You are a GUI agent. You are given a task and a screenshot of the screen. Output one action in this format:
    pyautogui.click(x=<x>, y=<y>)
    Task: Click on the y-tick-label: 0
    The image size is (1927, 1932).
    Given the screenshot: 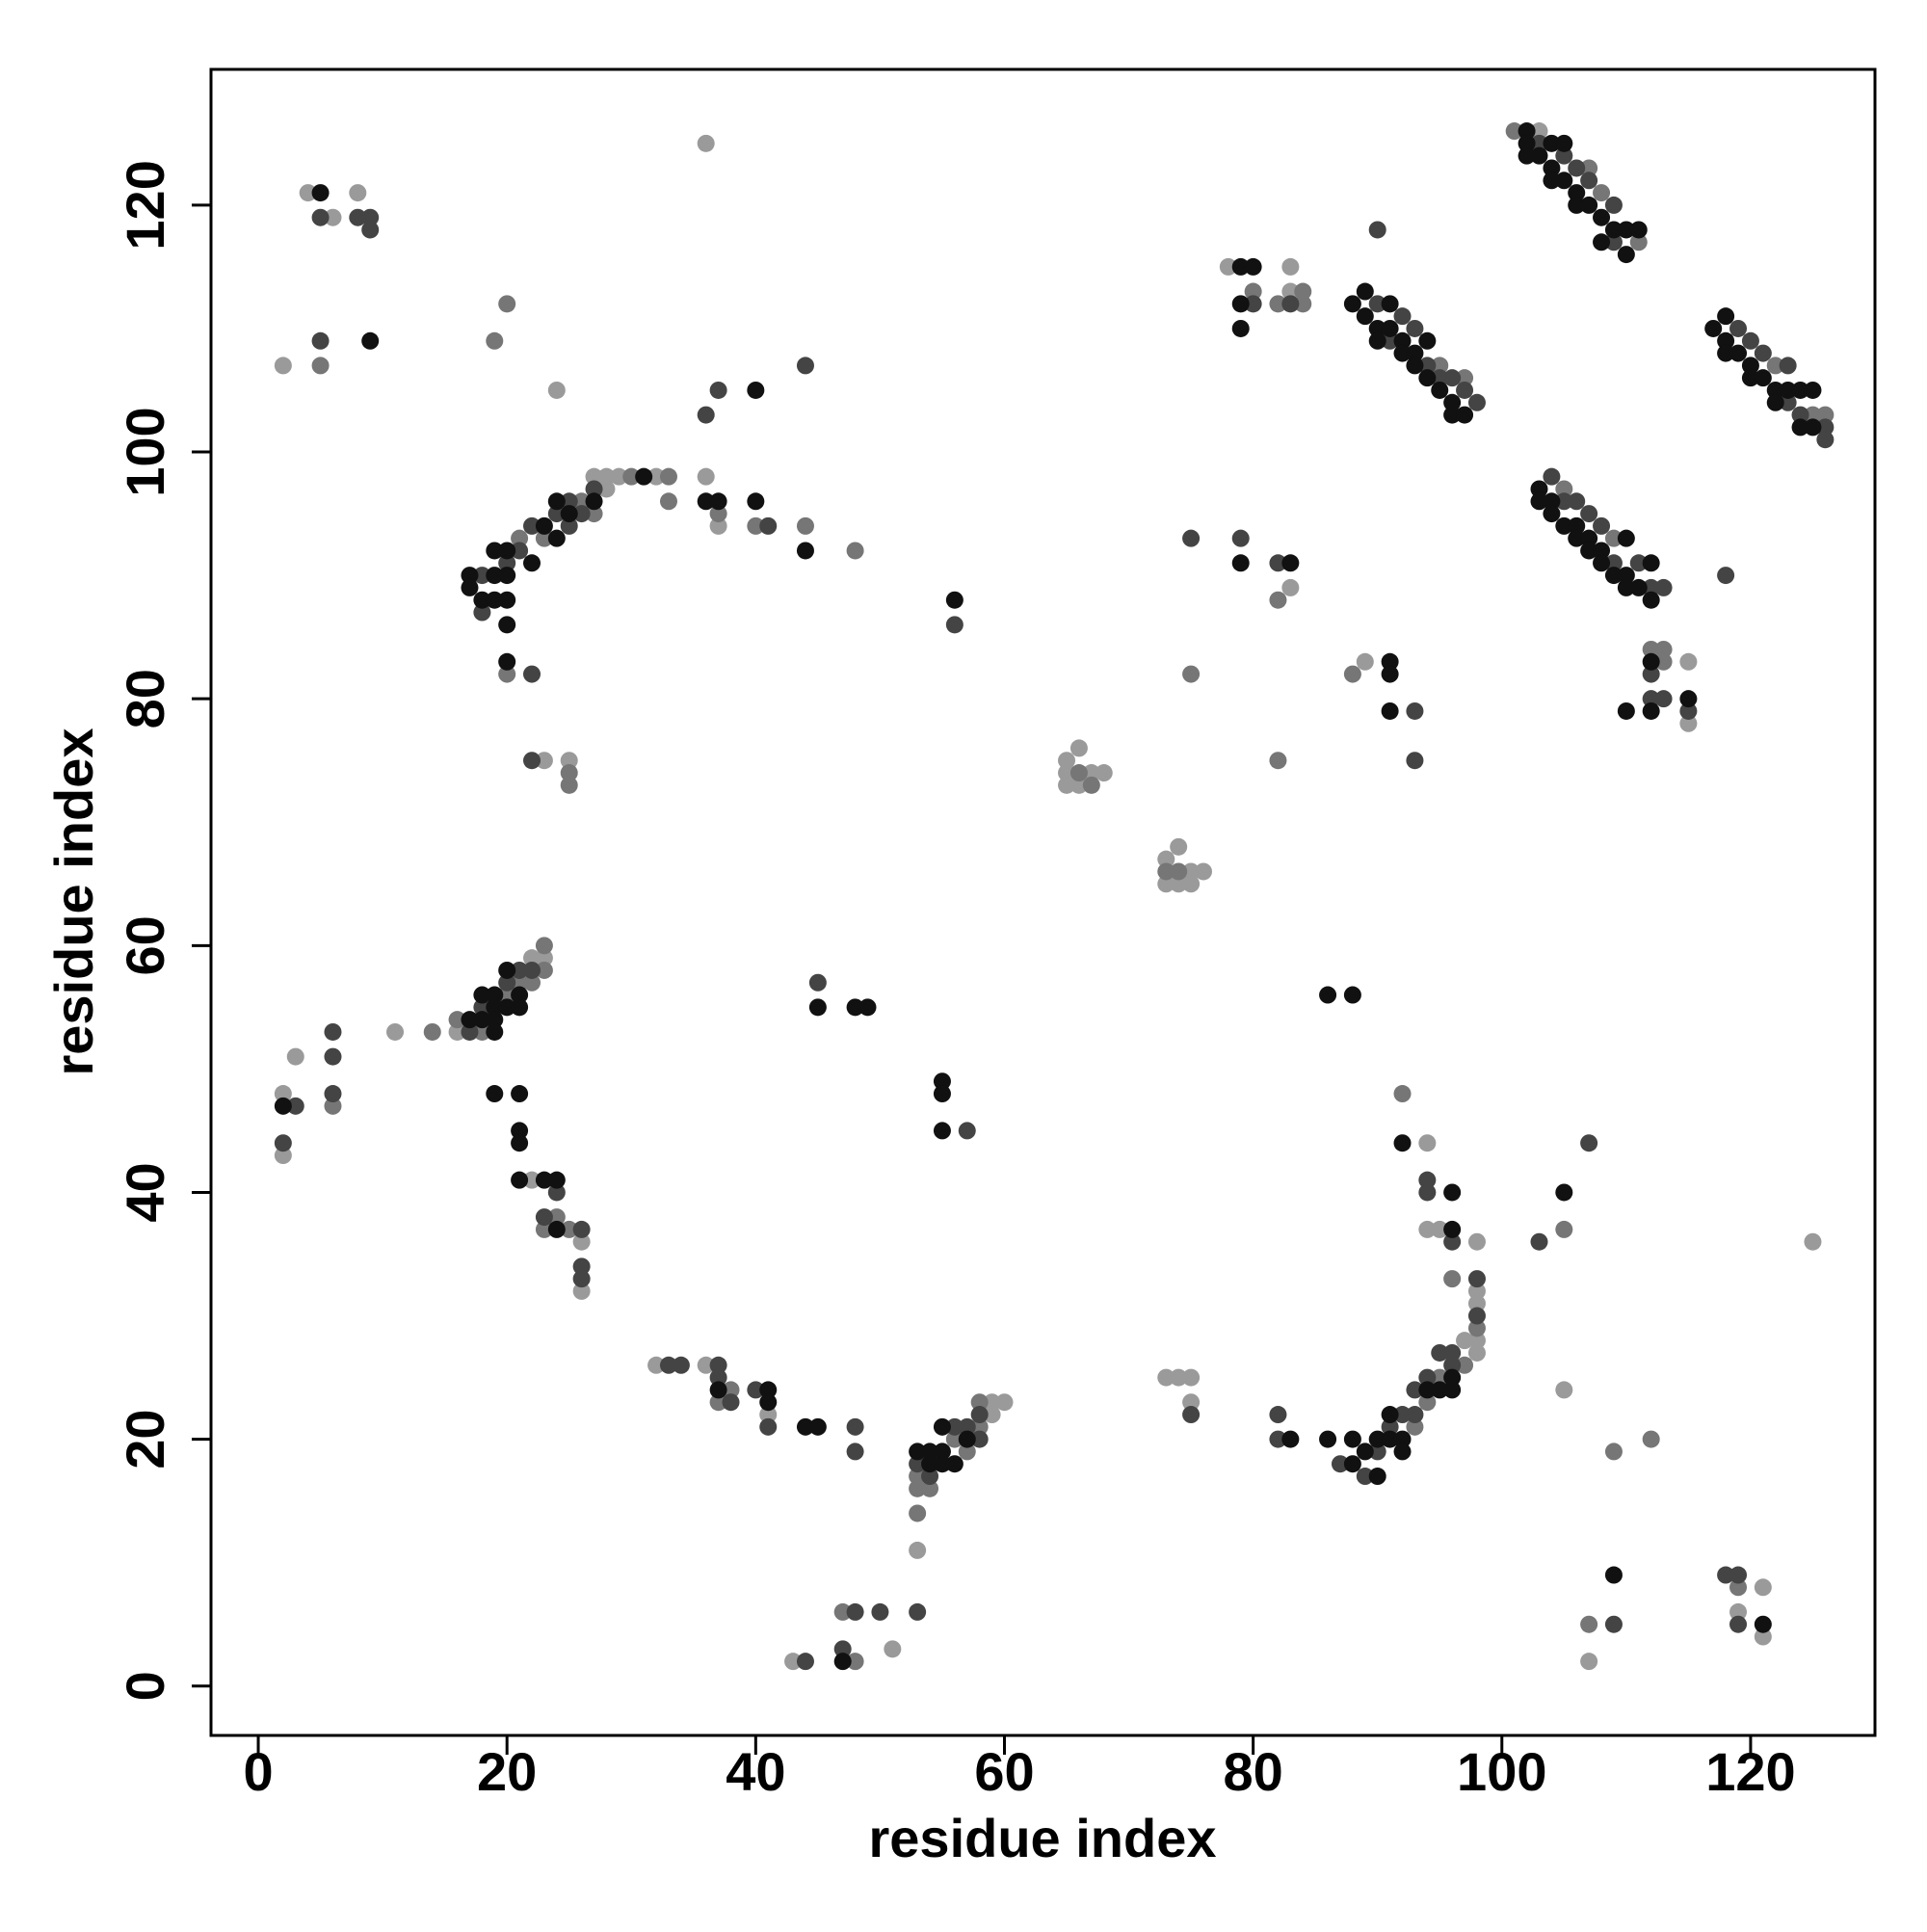 What is the action you would take?
    pyautogui.click(x=145, y=1686)
    